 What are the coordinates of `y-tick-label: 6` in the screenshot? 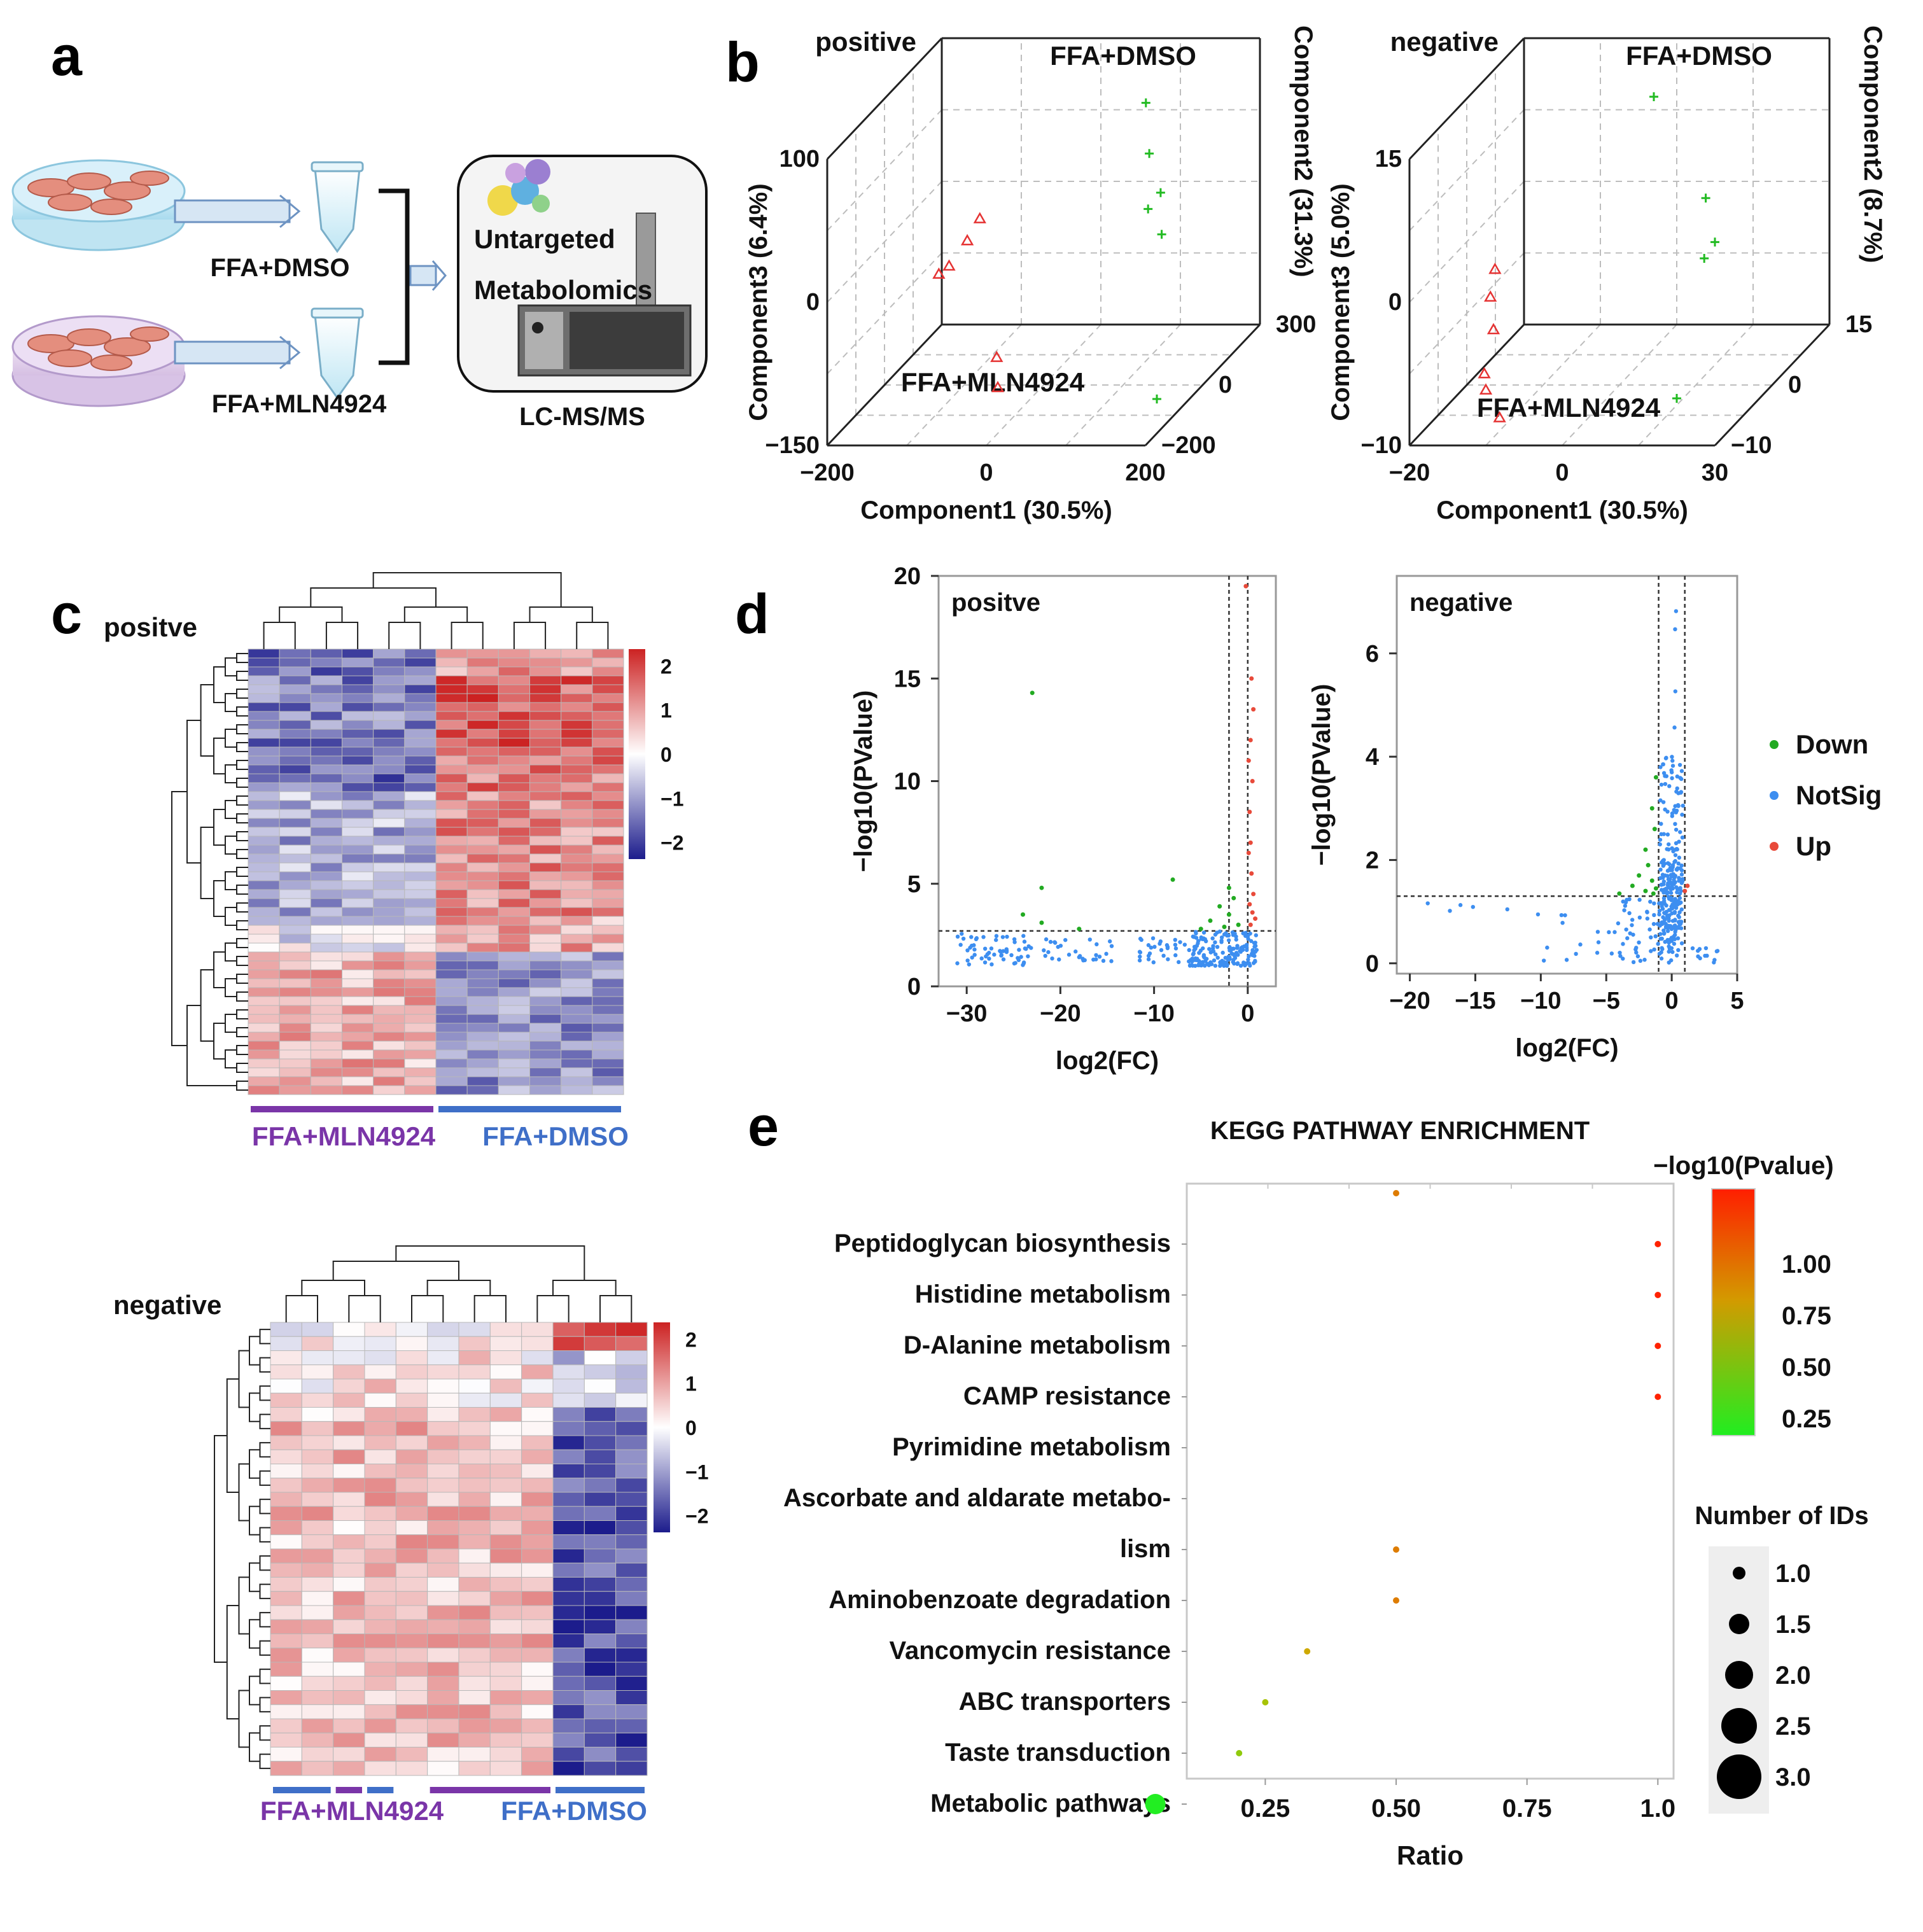 It's located at (1372, 654).